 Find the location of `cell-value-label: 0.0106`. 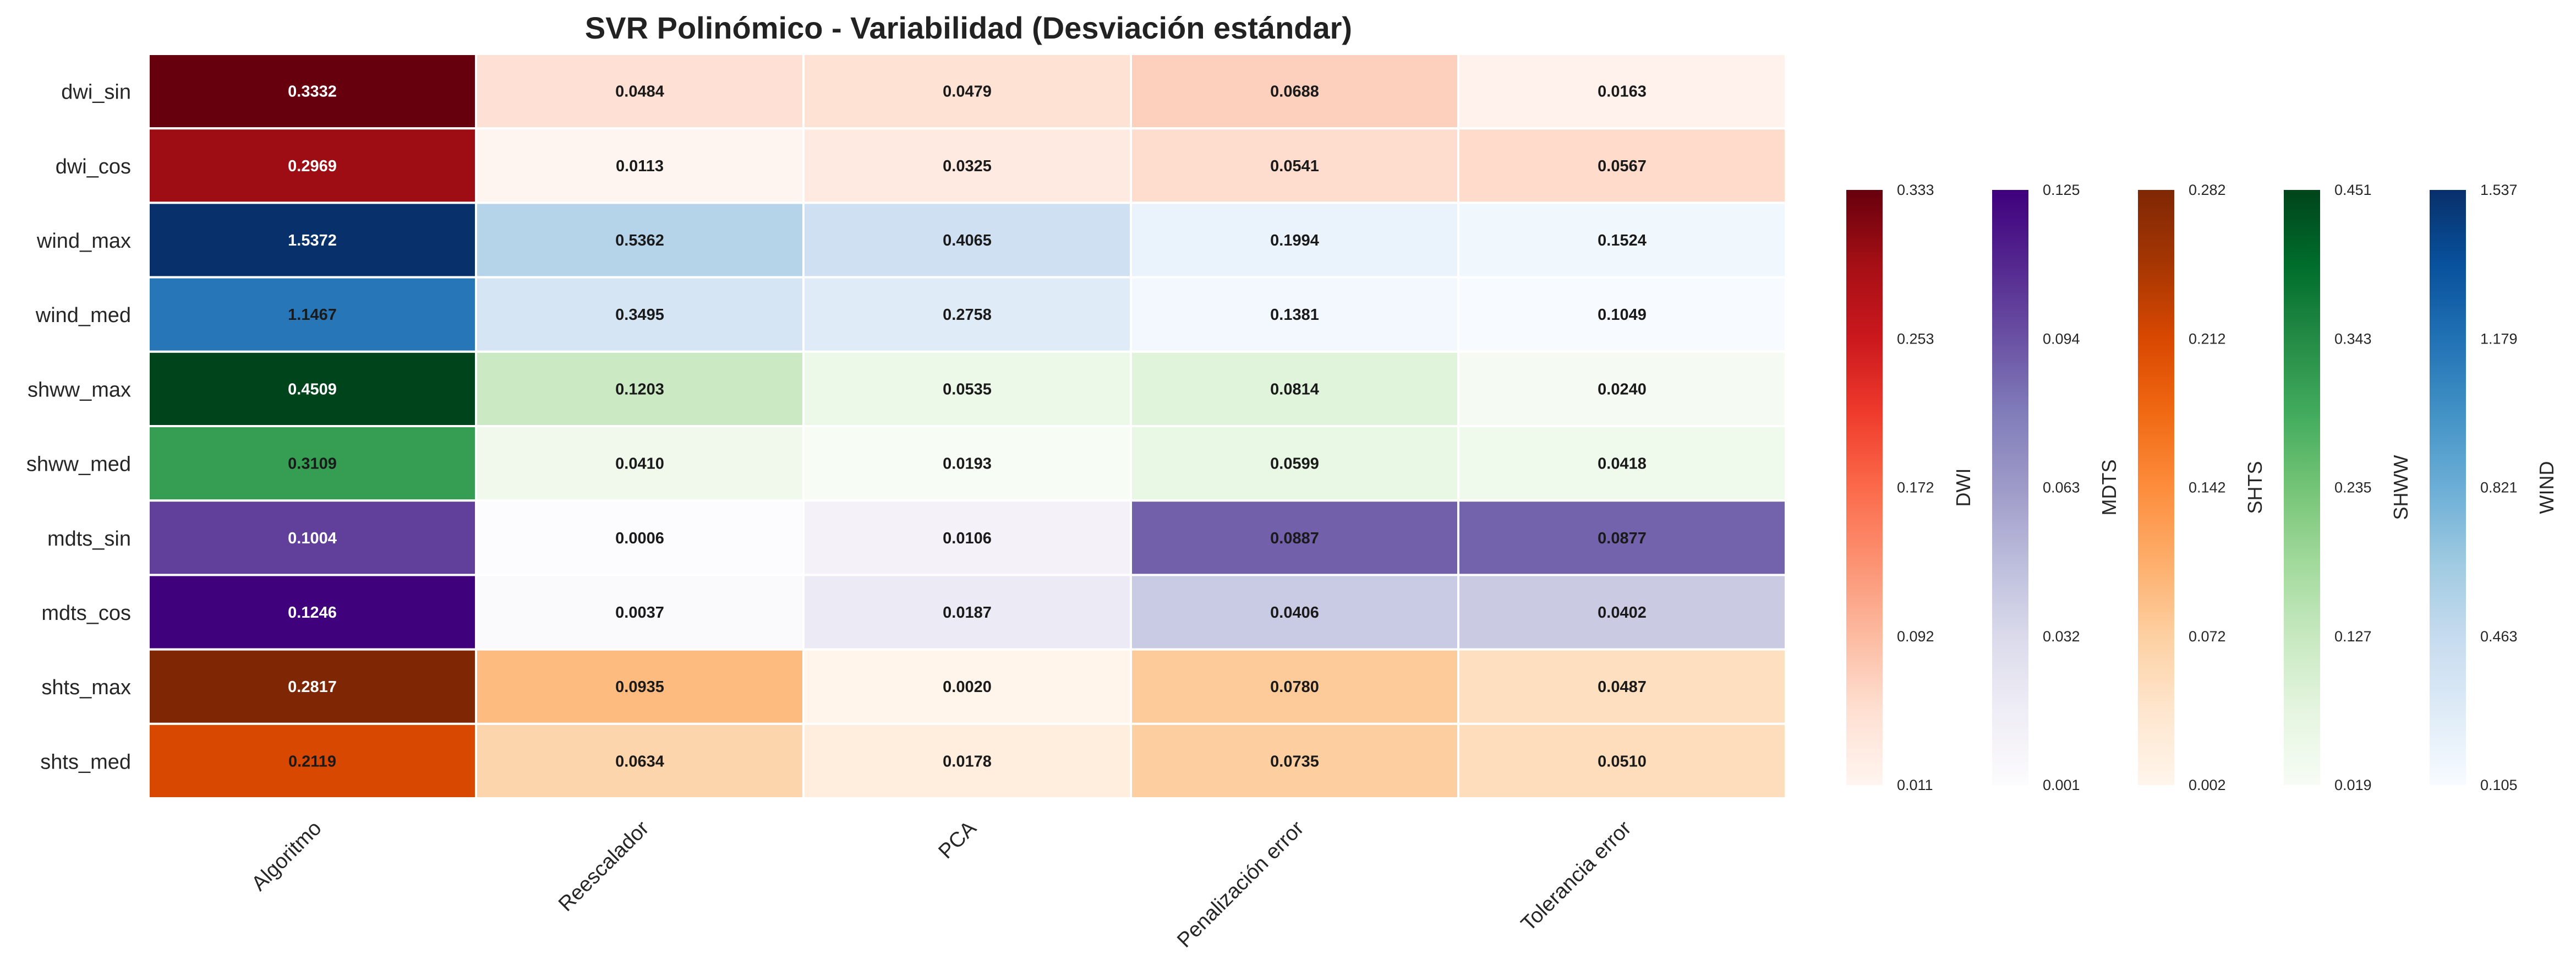

cell-value-label: 0.0106 is located at coordinates (967, 538).